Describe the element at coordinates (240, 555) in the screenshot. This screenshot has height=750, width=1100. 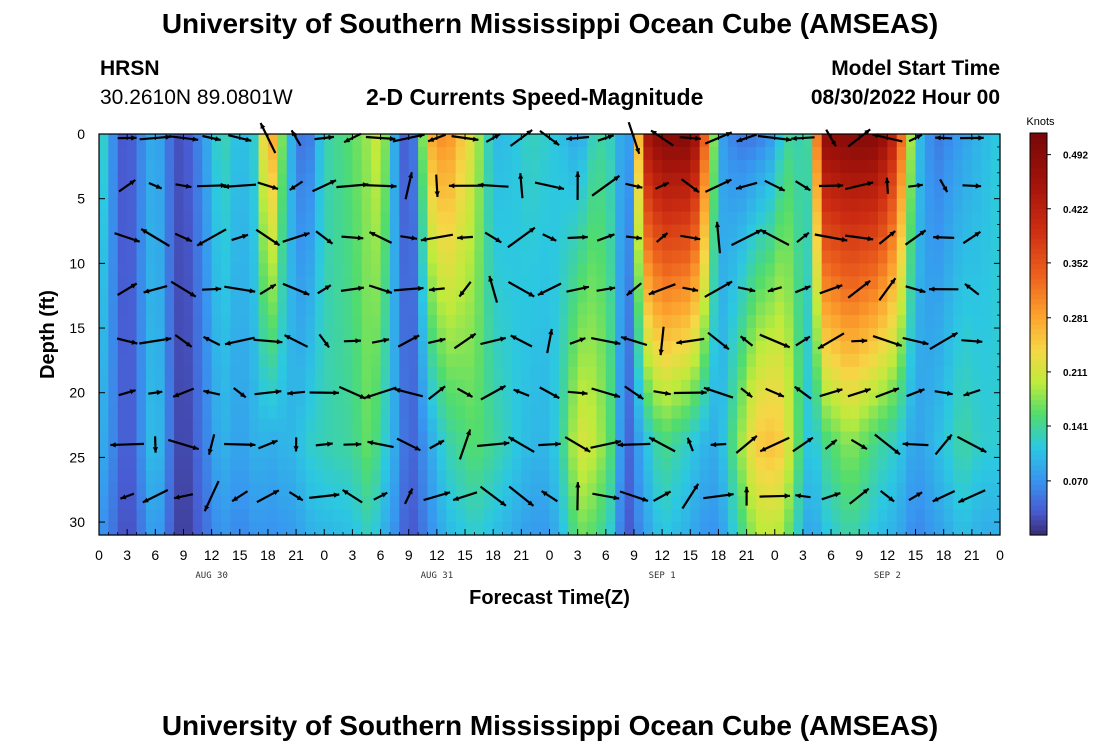
I see `x-tick-label: 15` at that location.